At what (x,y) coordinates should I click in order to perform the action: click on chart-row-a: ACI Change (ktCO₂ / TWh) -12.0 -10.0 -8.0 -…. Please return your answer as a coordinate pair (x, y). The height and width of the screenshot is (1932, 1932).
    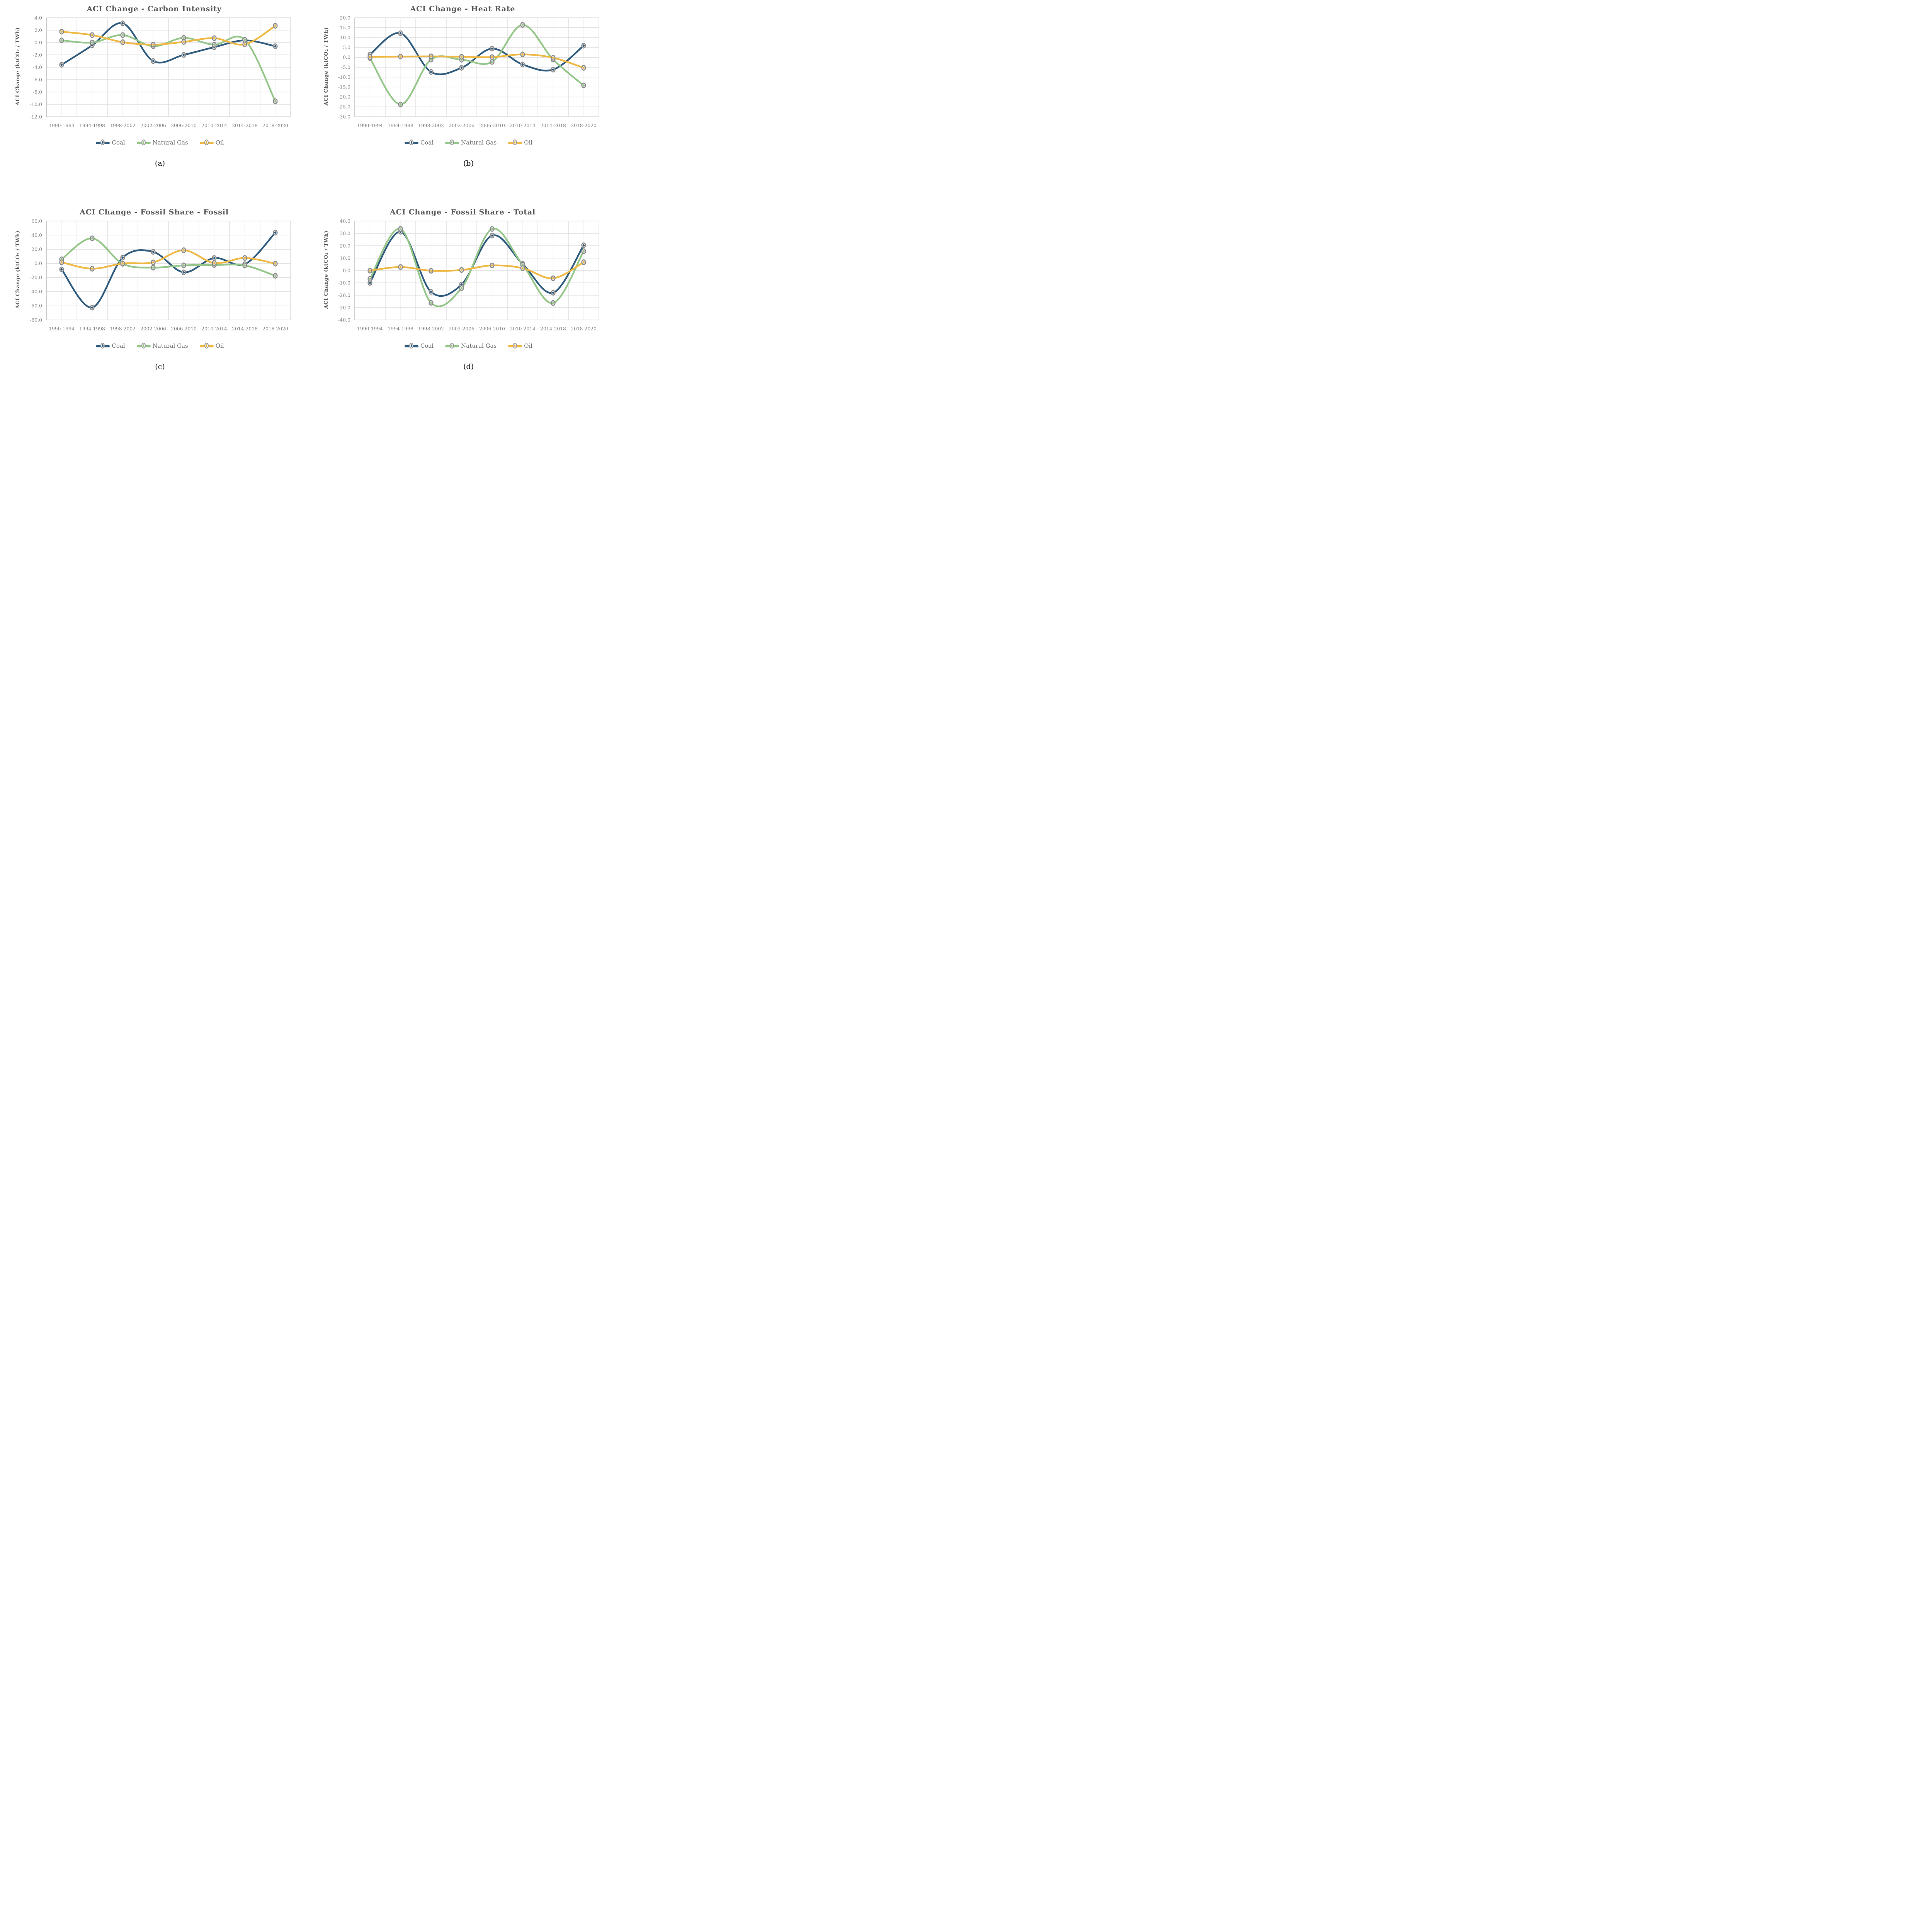
    Looking at the image, I should click on (154, 75).